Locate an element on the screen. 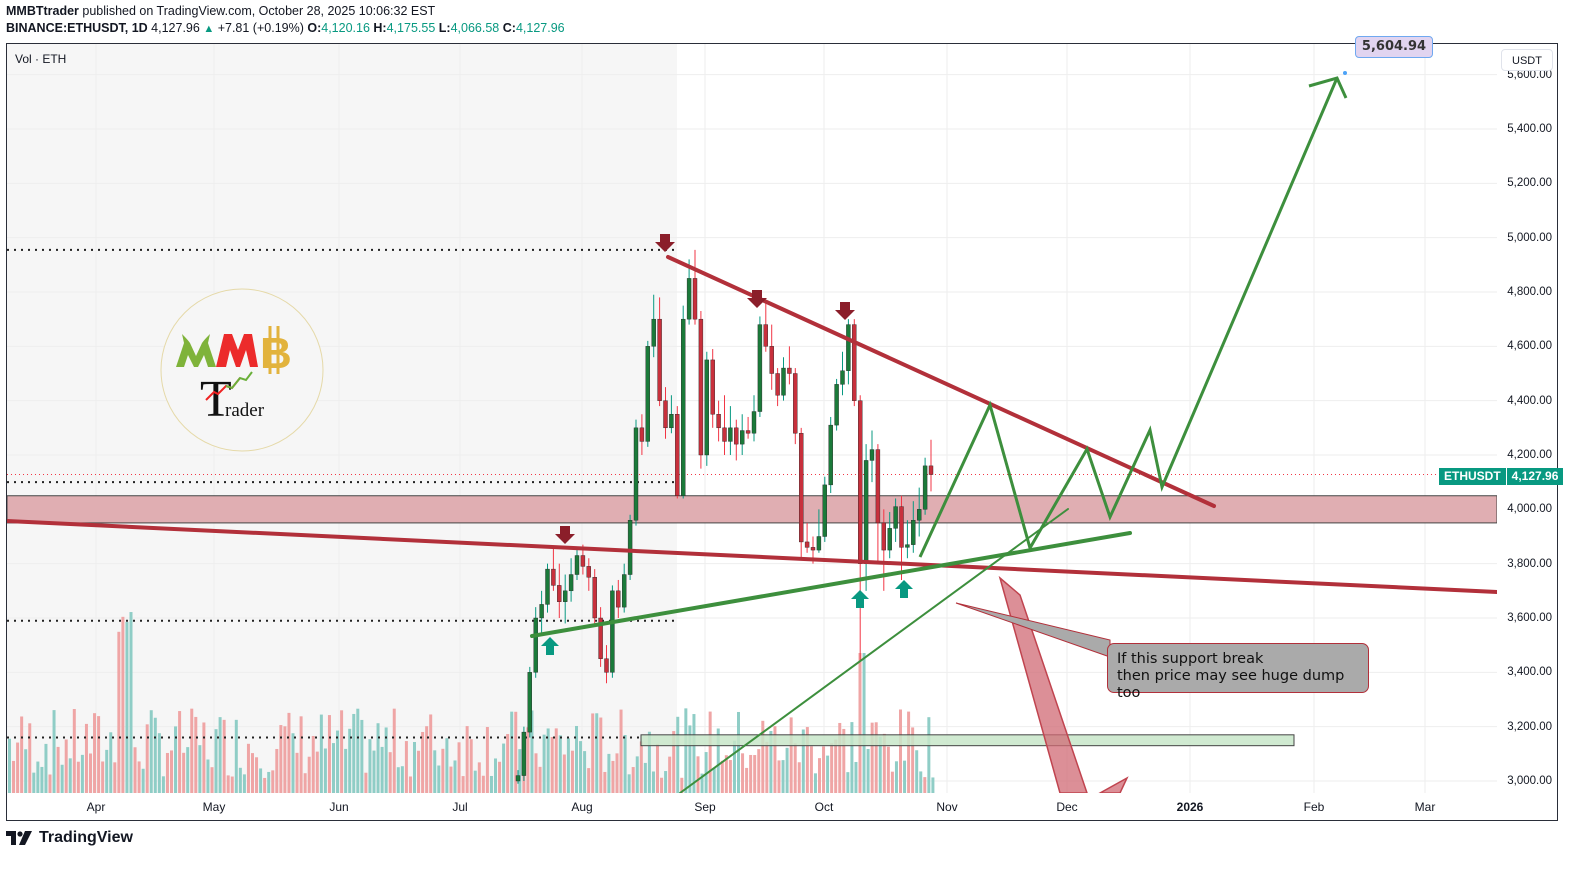  publisher-name: MMBTtrader is located at coordinates (42, 11).